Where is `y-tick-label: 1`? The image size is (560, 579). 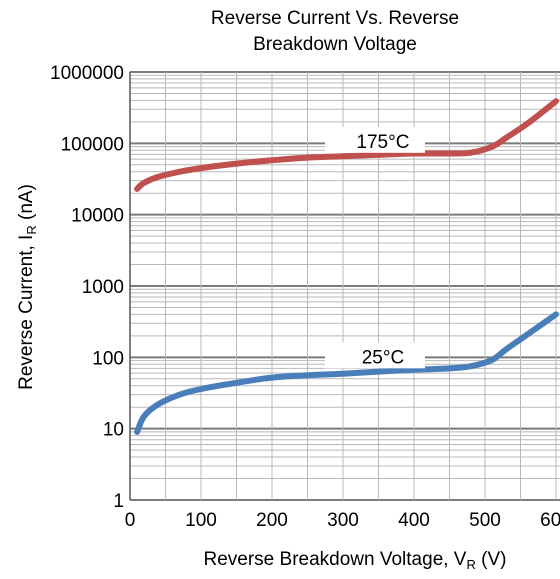 y-tick-label: 1 is located at coordinates (118, 501).